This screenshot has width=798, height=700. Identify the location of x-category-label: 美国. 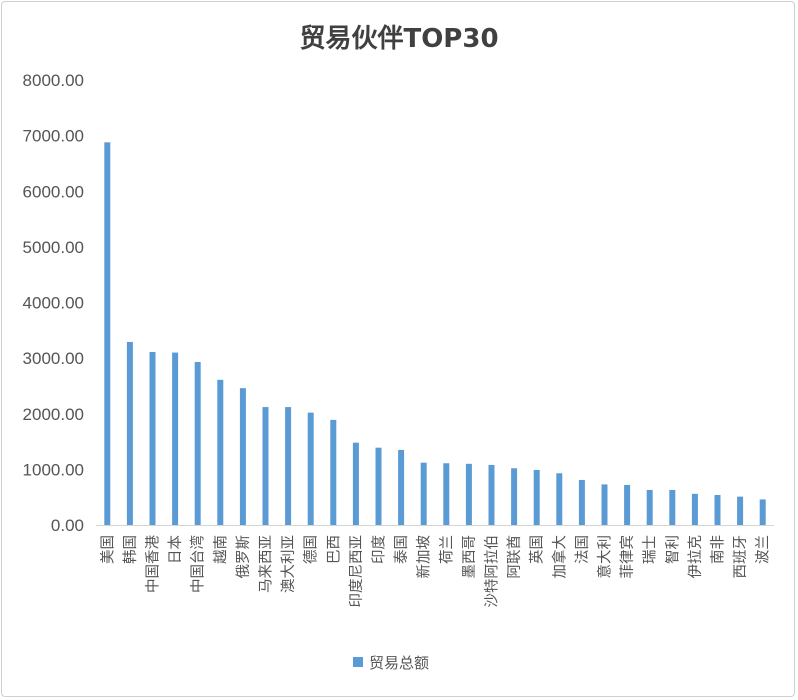
(107, 549).